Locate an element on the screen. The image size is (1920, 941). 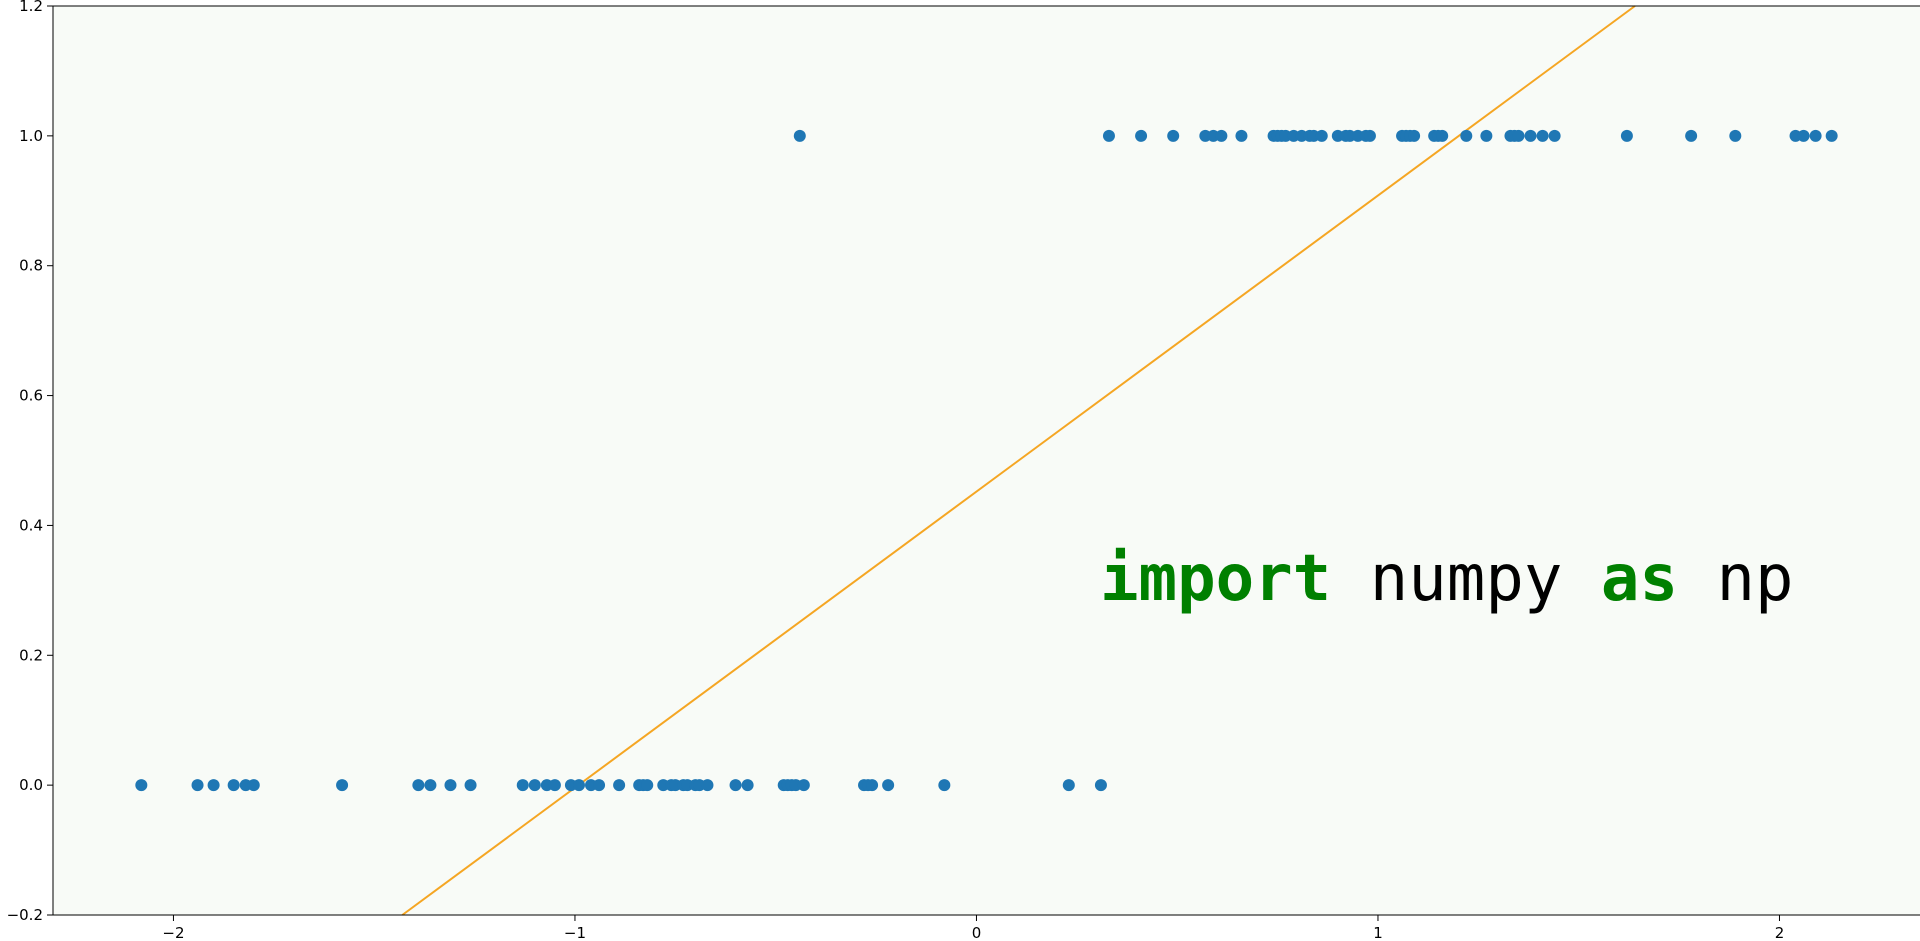
y-tick-label: 0.0 is located at coordinates (31, 785).